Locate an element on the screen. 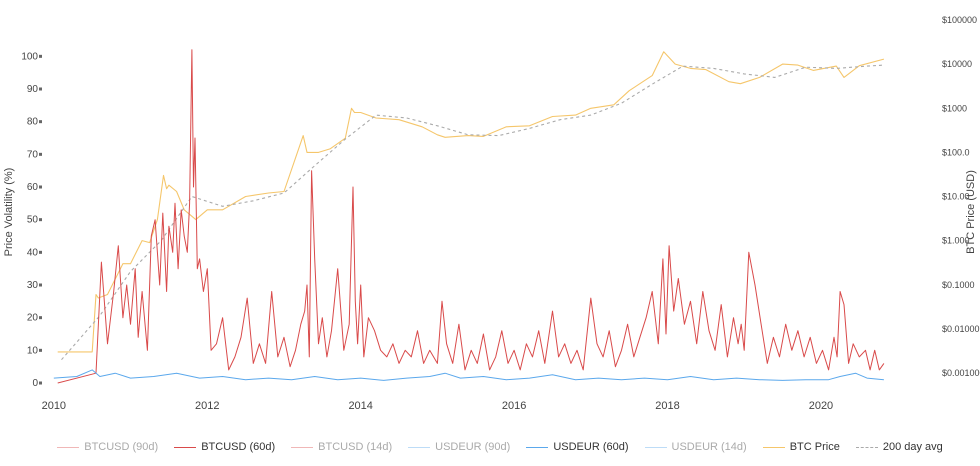 The height and width of the screenshot is (466, 980). legend-item-usdeur-90d: USDEUR (90d) is located at coordinates (459, 447).